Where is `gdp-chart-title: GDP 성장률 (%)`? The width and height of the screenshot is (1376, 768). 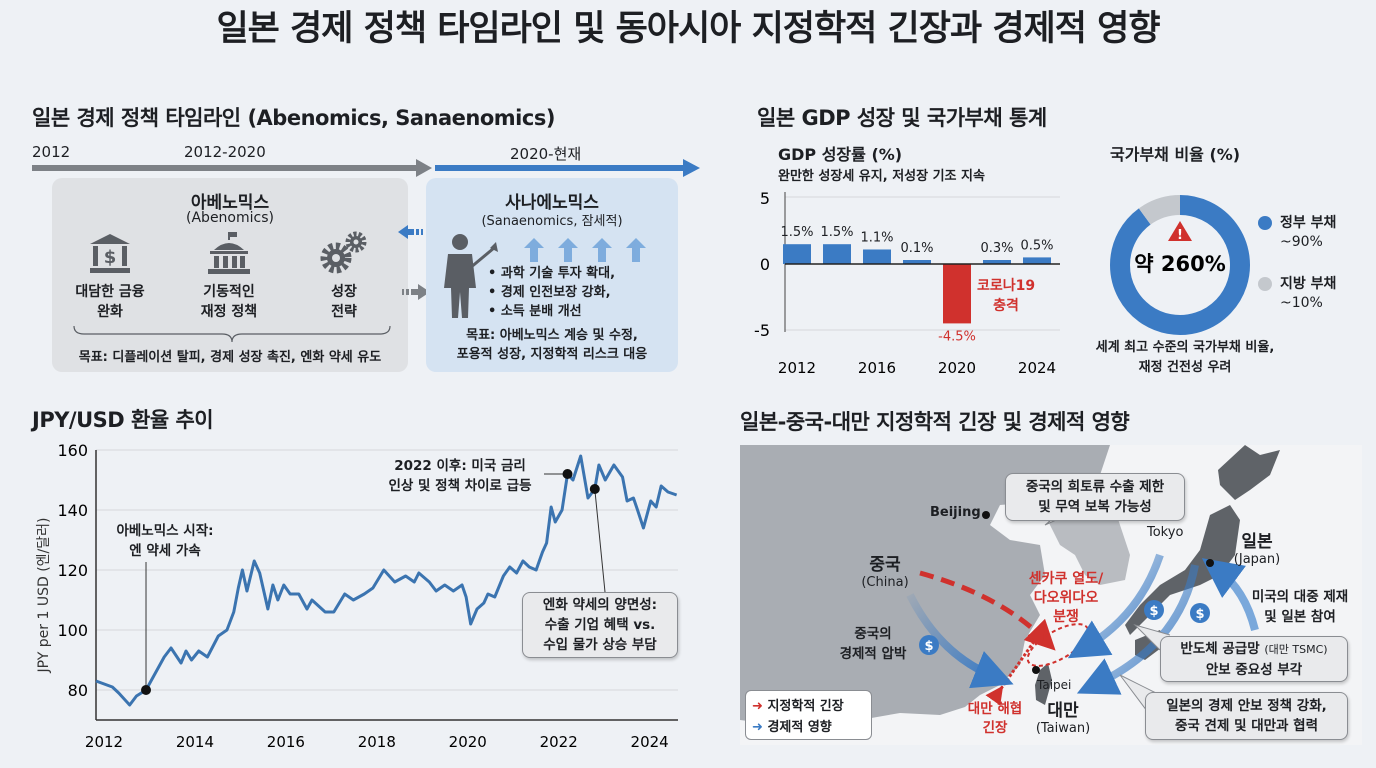
gdp-chart-title: GDP 성장률 (%) is located at coordinates (840, 154).